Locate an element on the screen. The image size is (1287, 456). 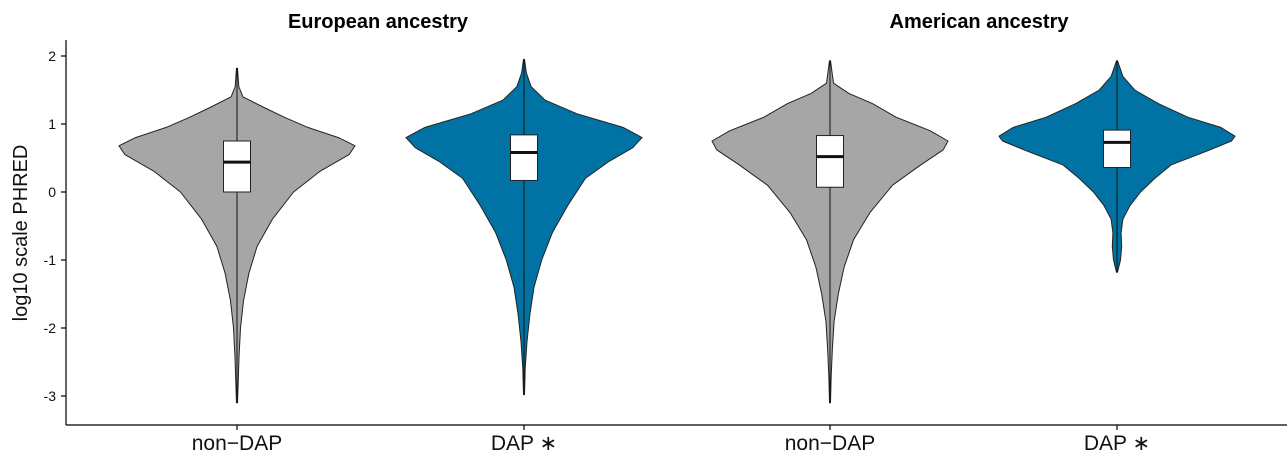
y-tick-label: -3 is located at coordinates (50, 396).